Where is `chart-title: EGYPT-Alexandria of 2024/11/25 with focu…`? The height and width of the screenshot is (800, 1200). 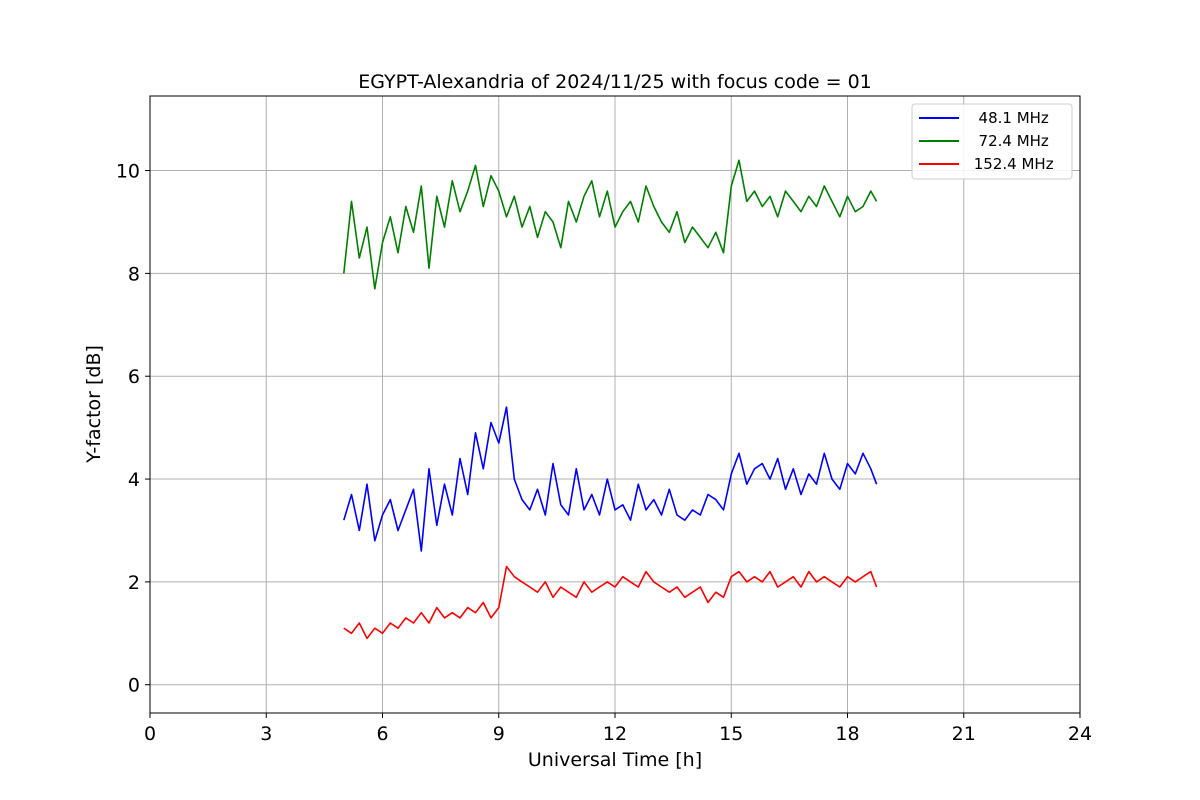 chart-title: EGYPT-Alexandria of 2024/11/25 with focu… is located at coordinates (615, 82).